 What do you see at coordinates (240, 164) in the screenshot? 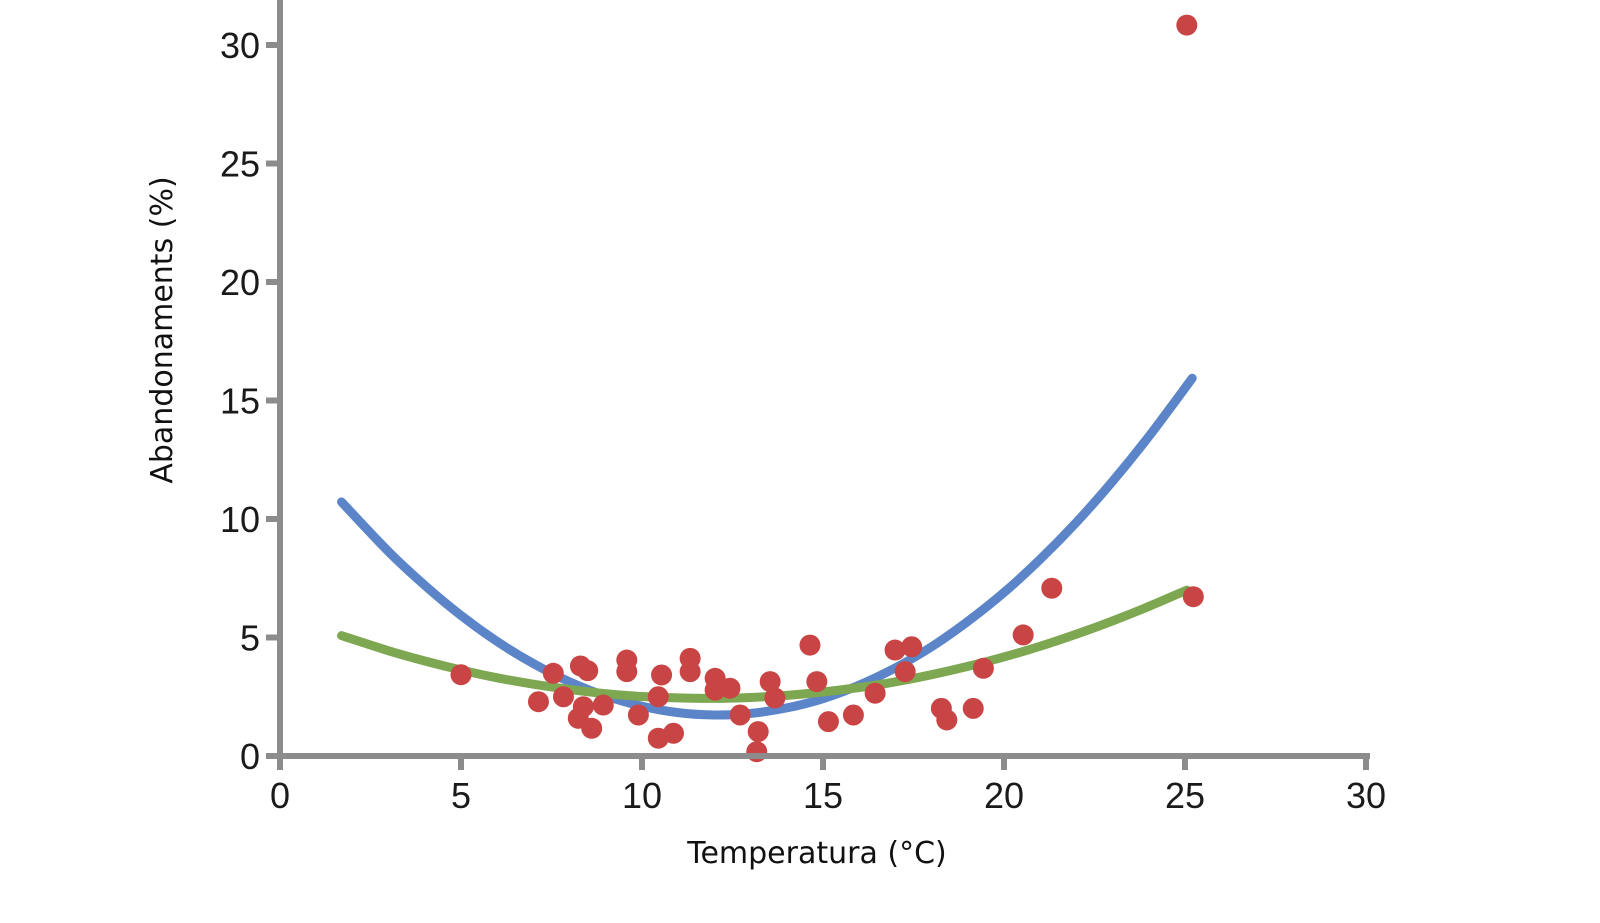
I see `y-tick-label: 25` at bounding box center [240, 164].